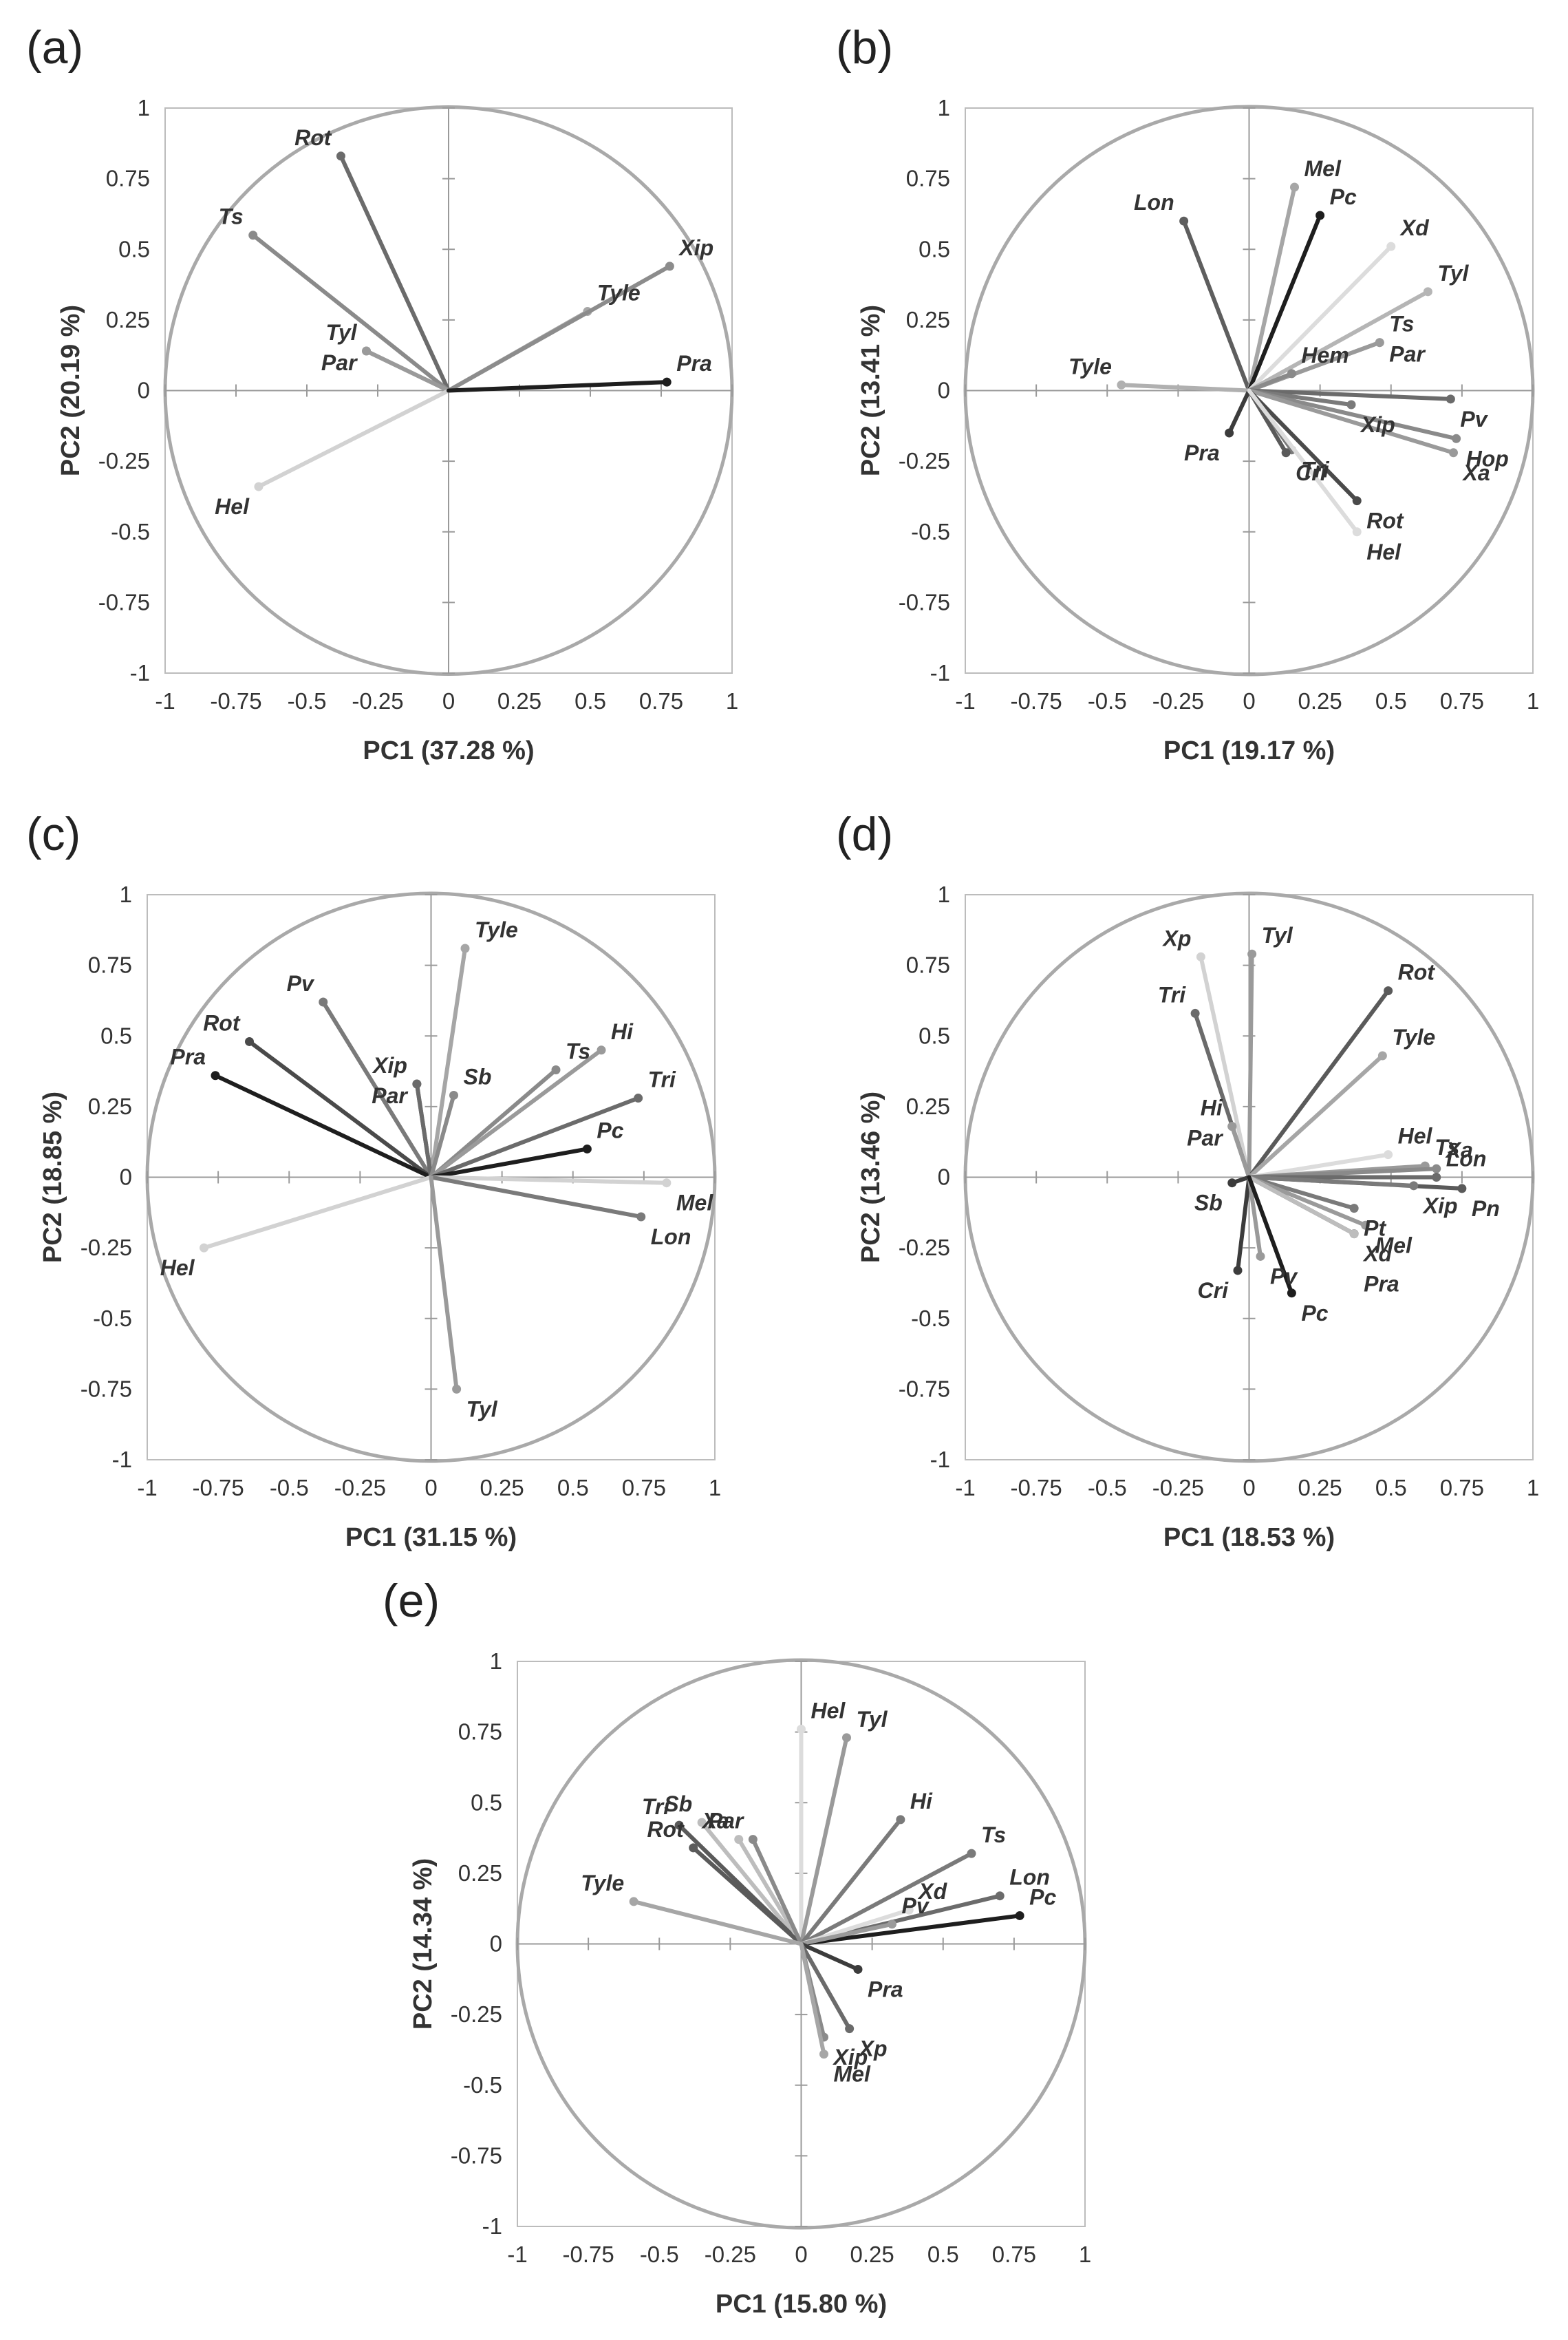 The height and width of the screenshot is (2340, 1568). What do you see at coordinates (1351, 405) in the screenshot?
I see `loading-point-xip` at bounding box center [1351, 405].